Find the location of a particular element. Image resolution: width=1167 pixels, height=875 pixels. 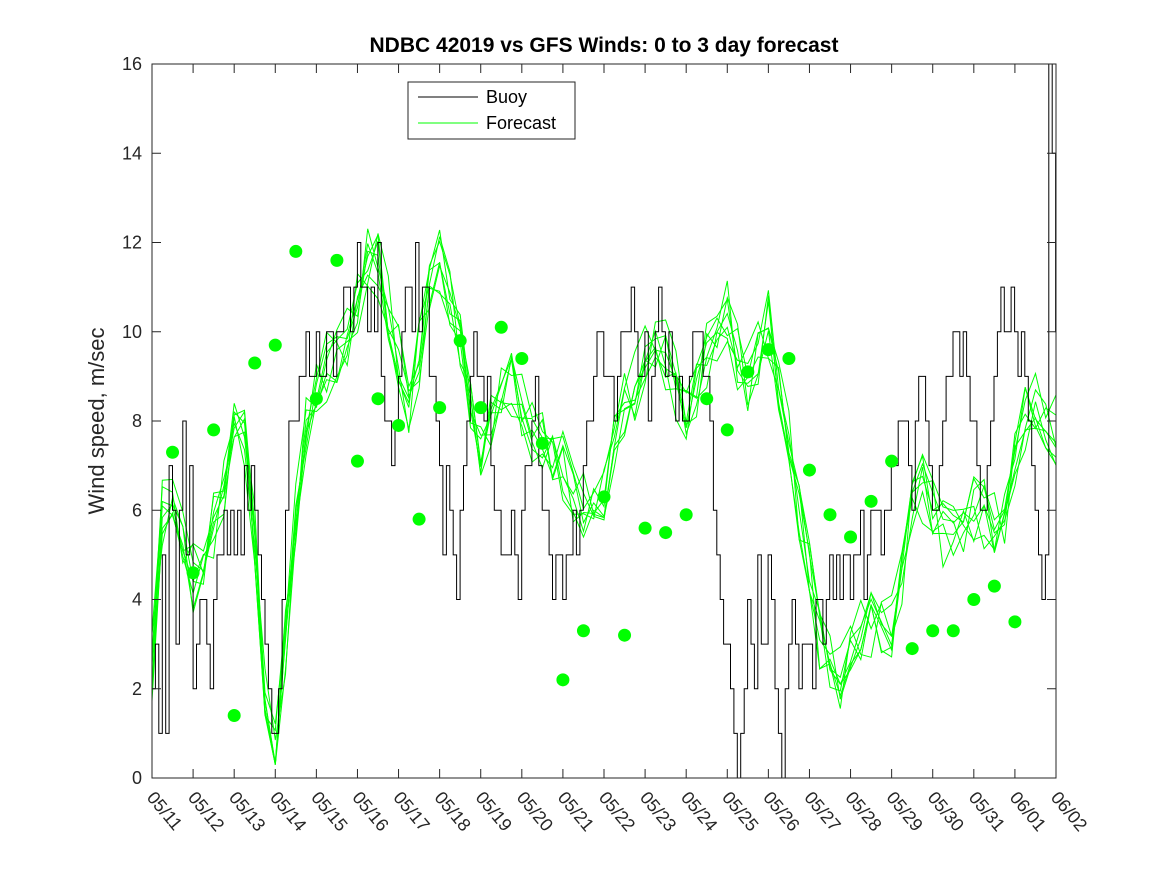

y-tick-label: 10 is located at coordinates (132, 332).